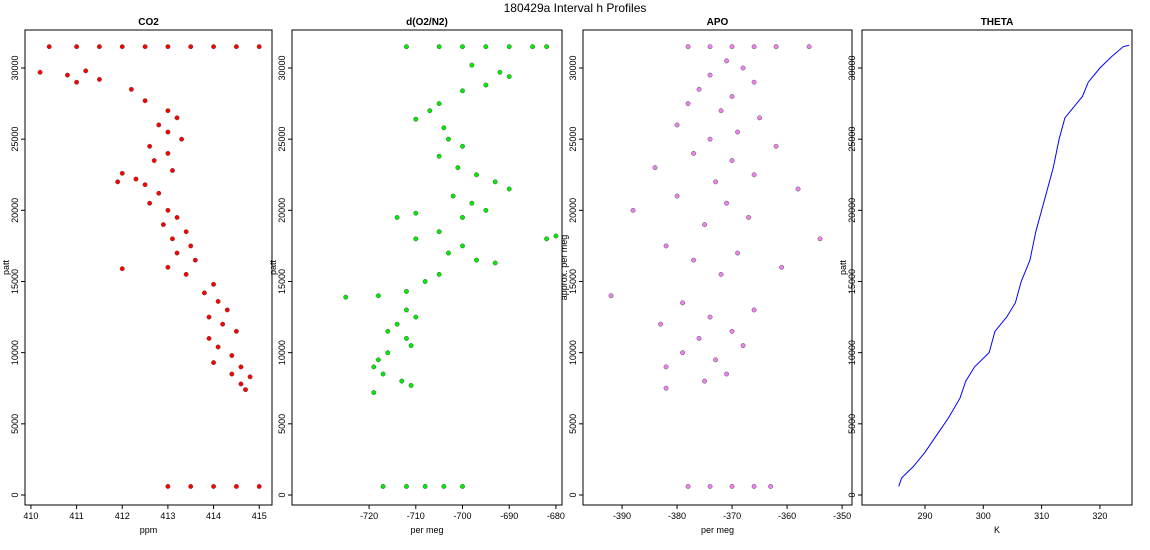  What do you see at coordinates (852, 352) in the screenshot?
I see `y-tick-label: 10000` at bounding box center [852, 352].